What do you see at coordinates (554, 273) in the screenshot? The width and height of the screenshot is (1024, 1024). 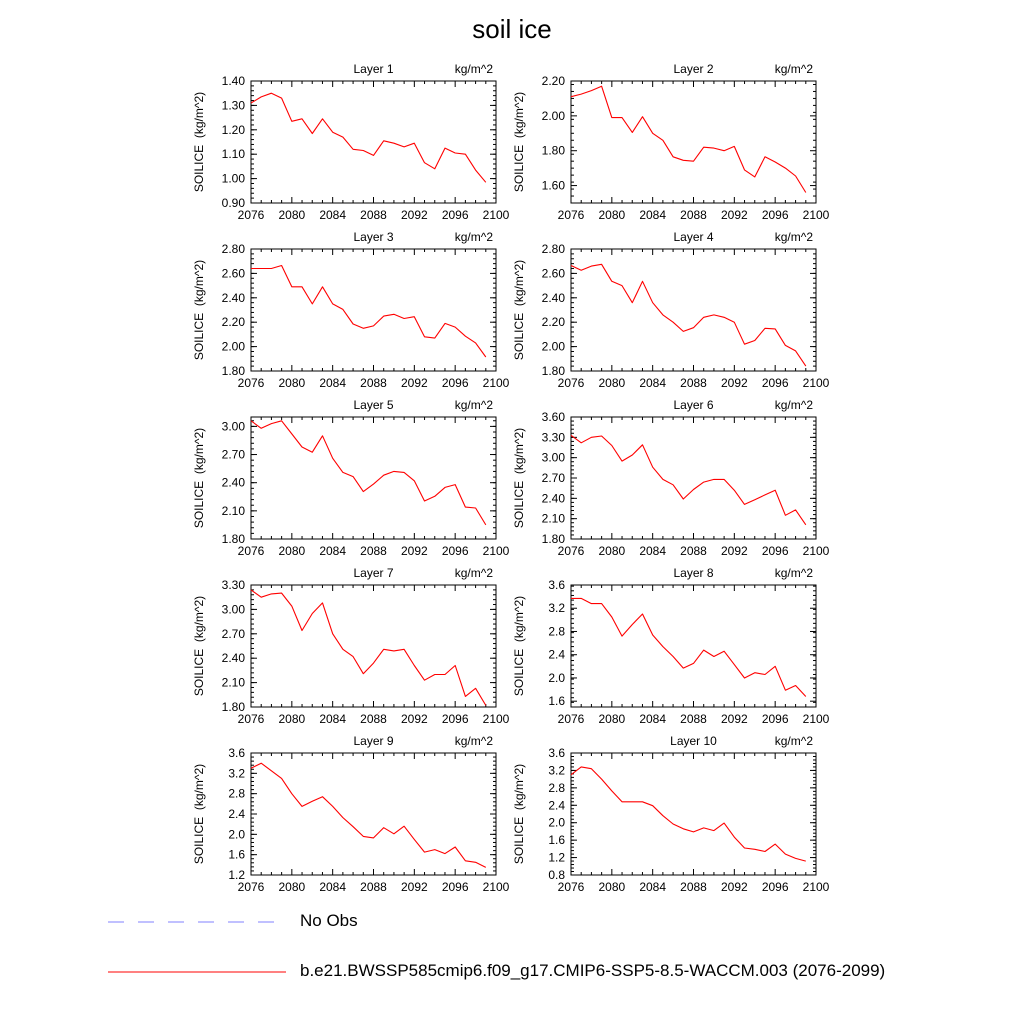 I see `y-tick-label: 2.60` at bounding box center [554, 273].